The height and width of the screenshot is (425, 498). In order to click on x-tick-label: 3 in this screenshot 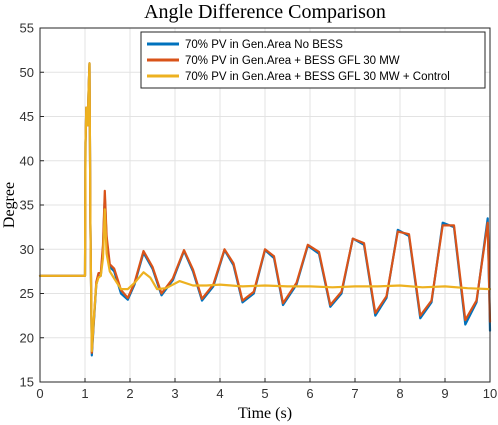, I will do `click(174, 393)`.